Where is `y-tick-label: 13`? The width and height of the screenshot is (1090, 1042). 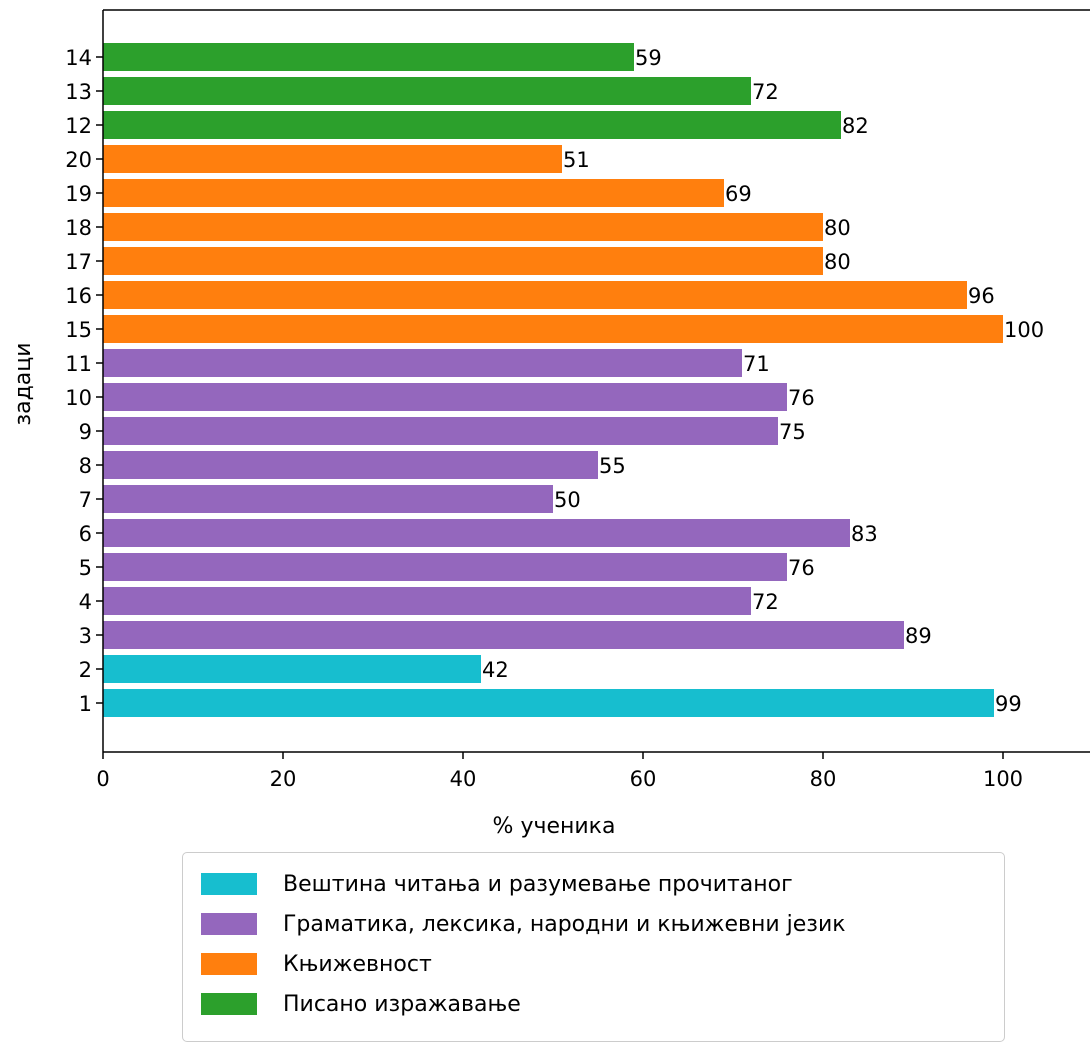 y-tick-label: 13 is located at coordinates (78, 92).